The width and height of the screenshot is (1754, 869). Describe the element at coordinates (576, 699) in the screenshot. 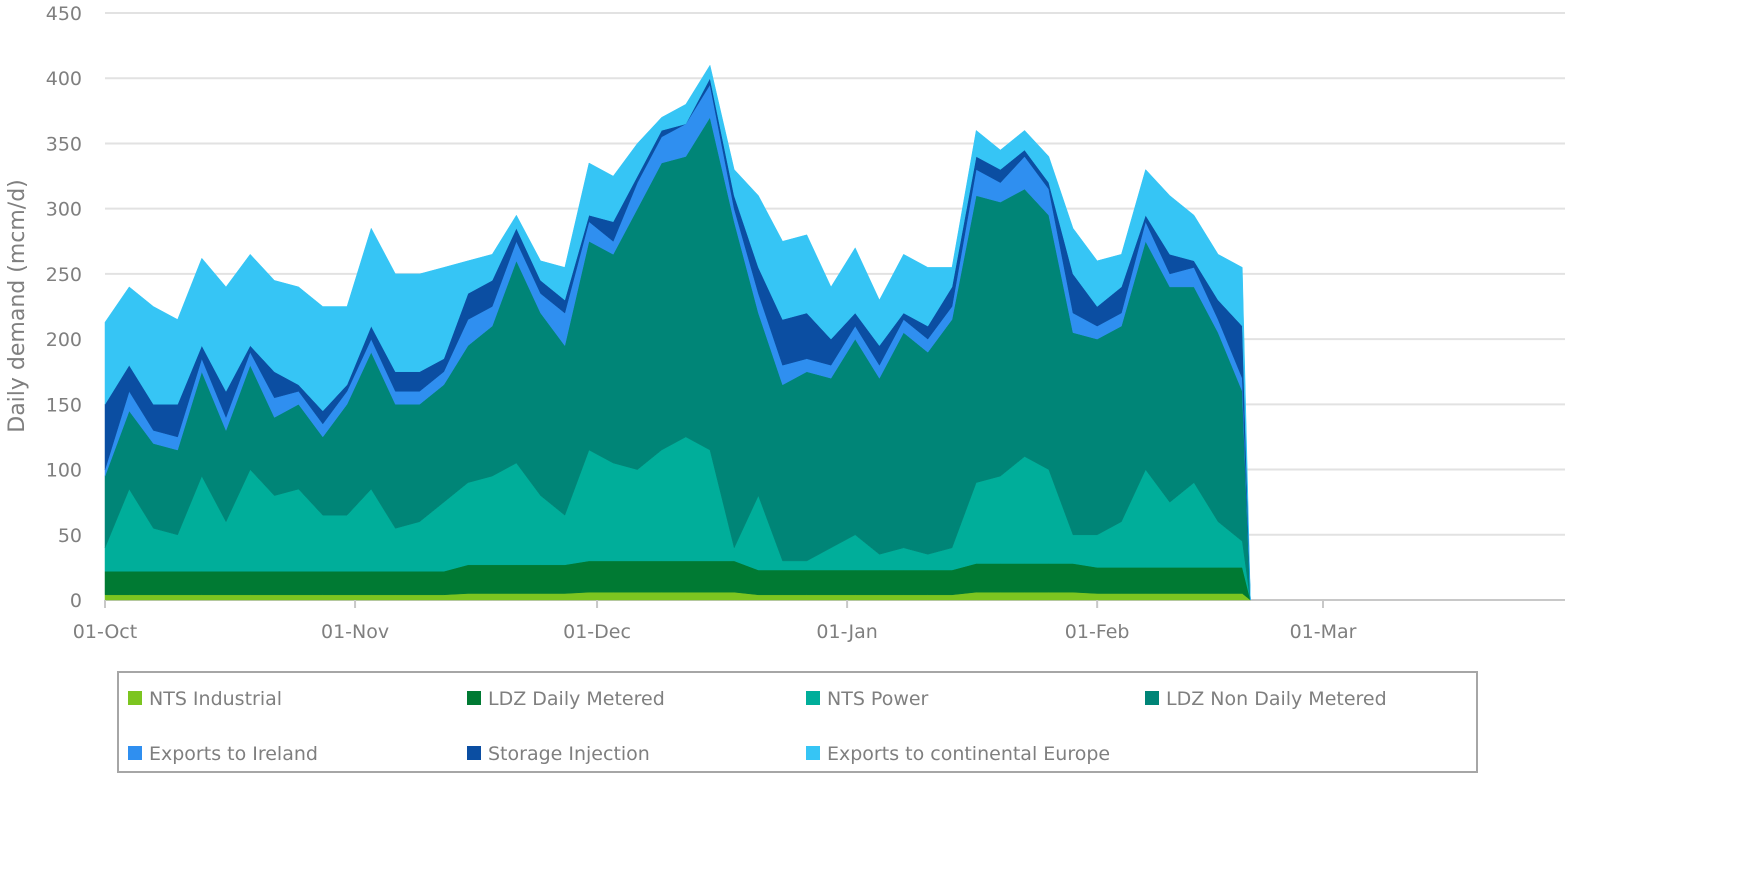

I see `legend-label: LDZ Daily Metered` at that location.